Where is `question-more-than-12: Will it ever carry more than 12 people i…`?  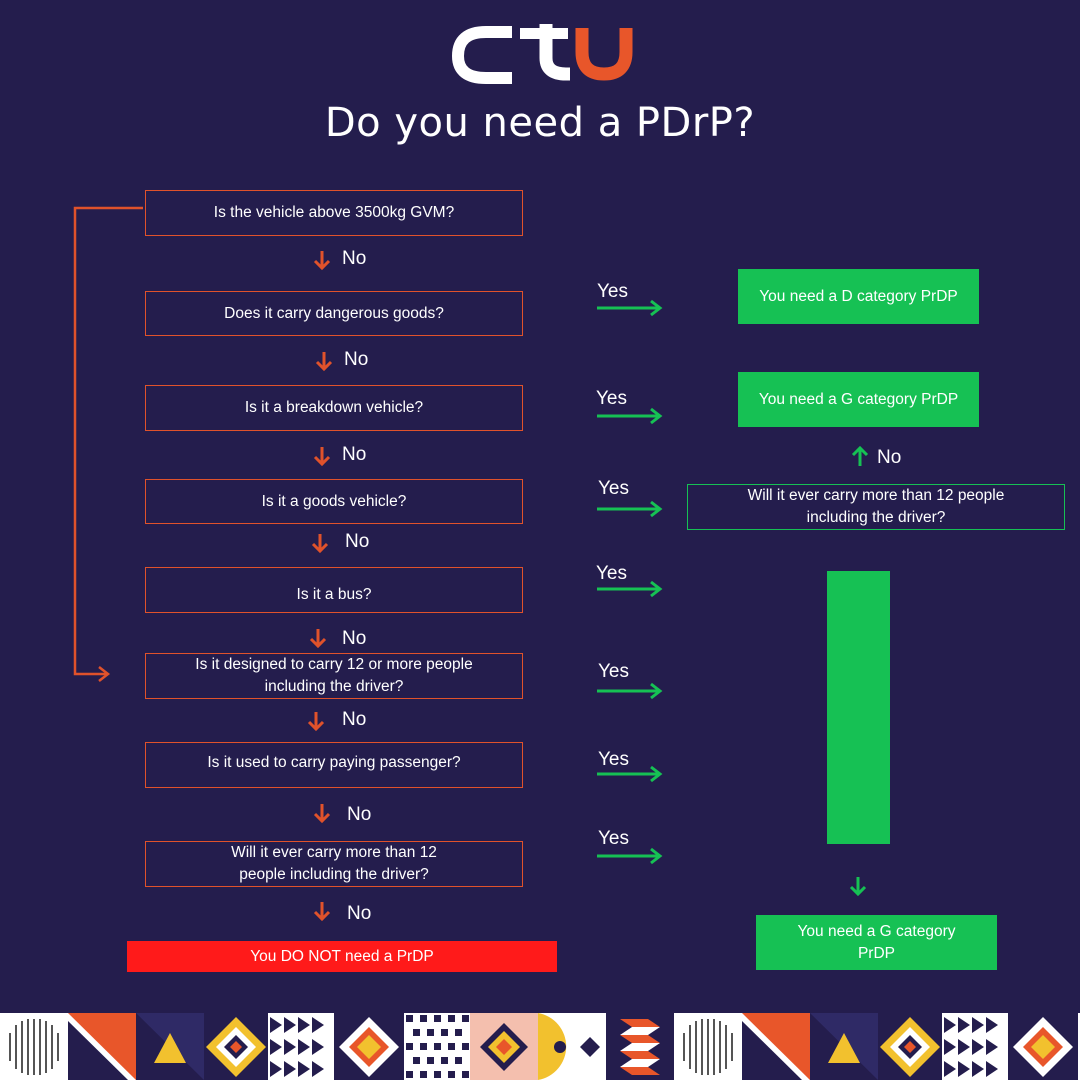
question-more-than-12: Will it ever carry more than 12 people i… is located at coordinates (334, 864).